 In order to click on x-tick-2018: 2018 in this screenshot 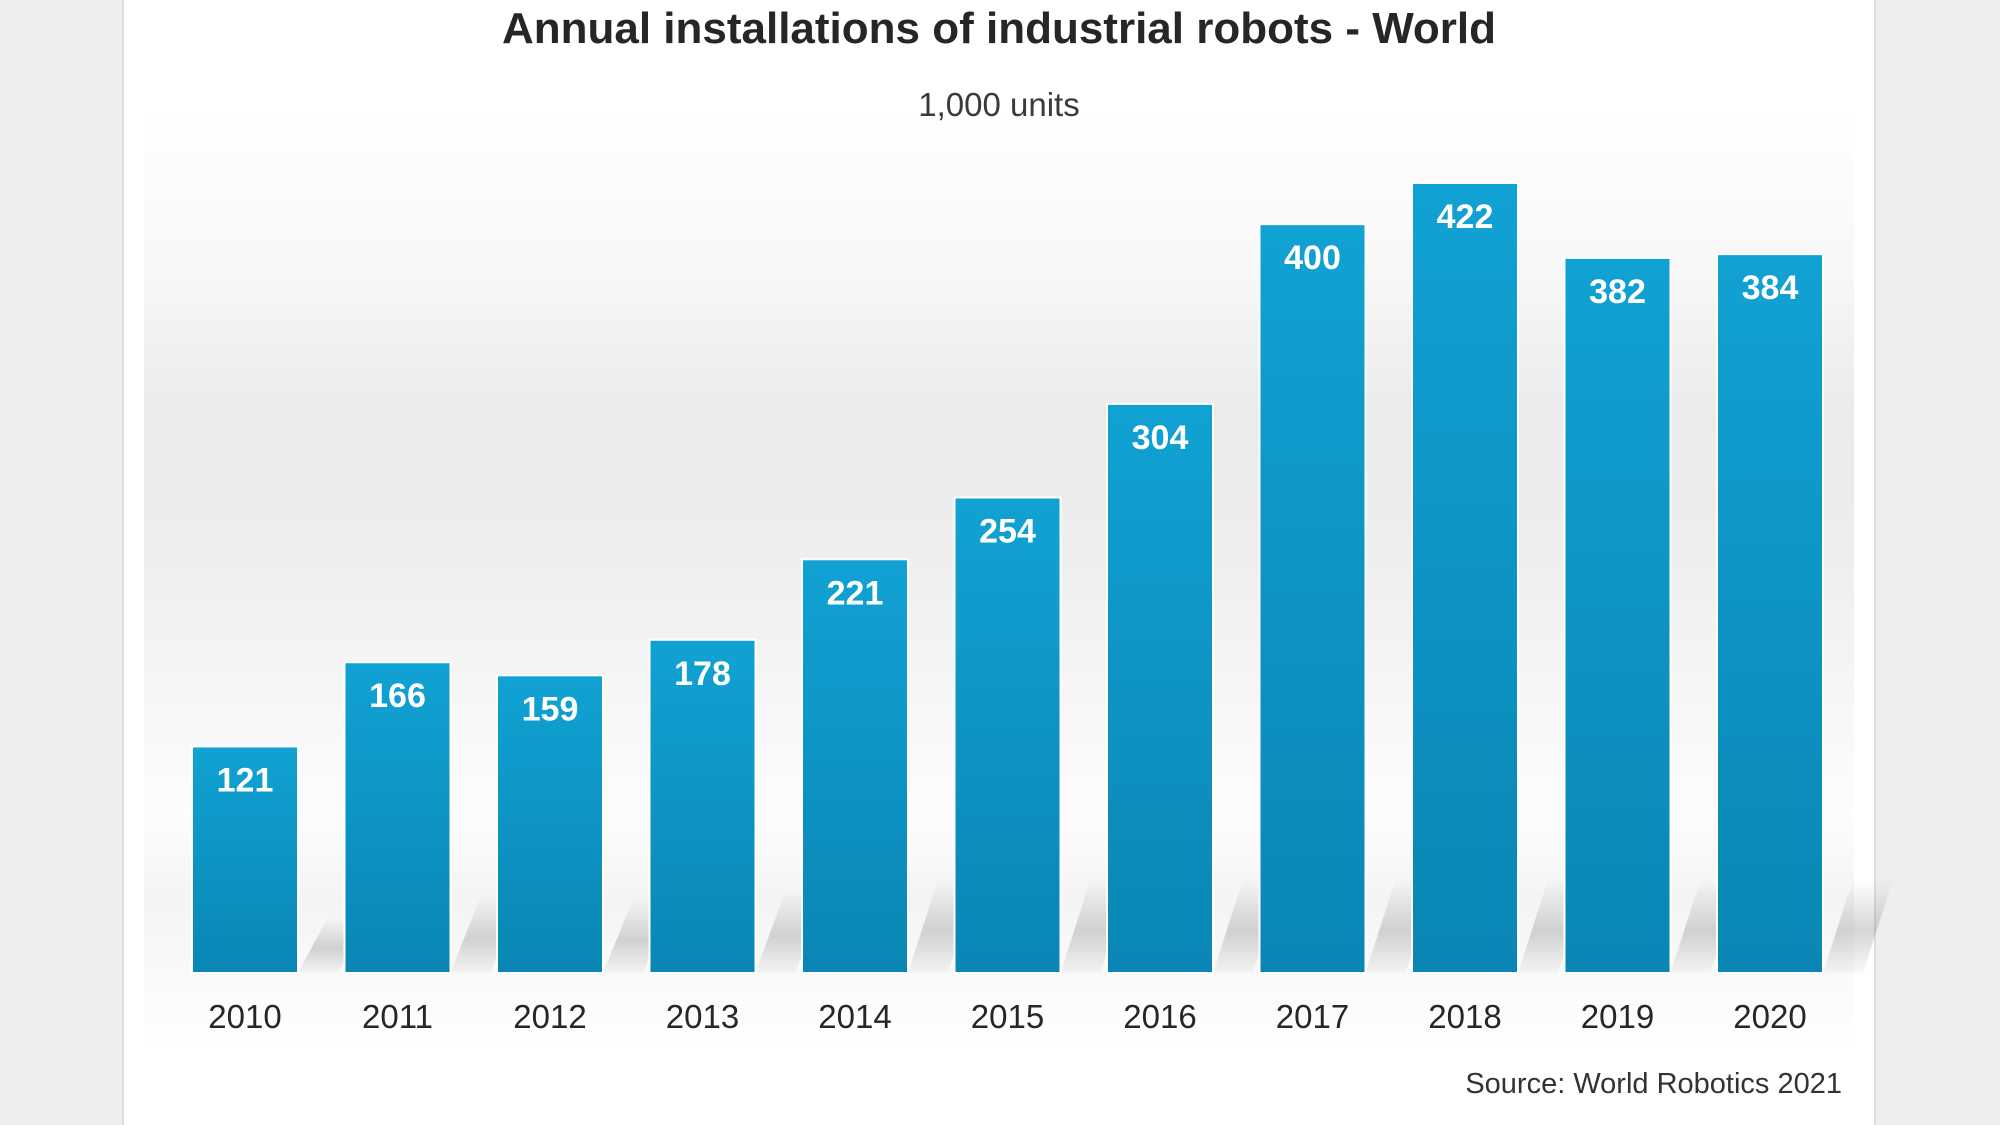, I will do `click(1464, 1016)`.